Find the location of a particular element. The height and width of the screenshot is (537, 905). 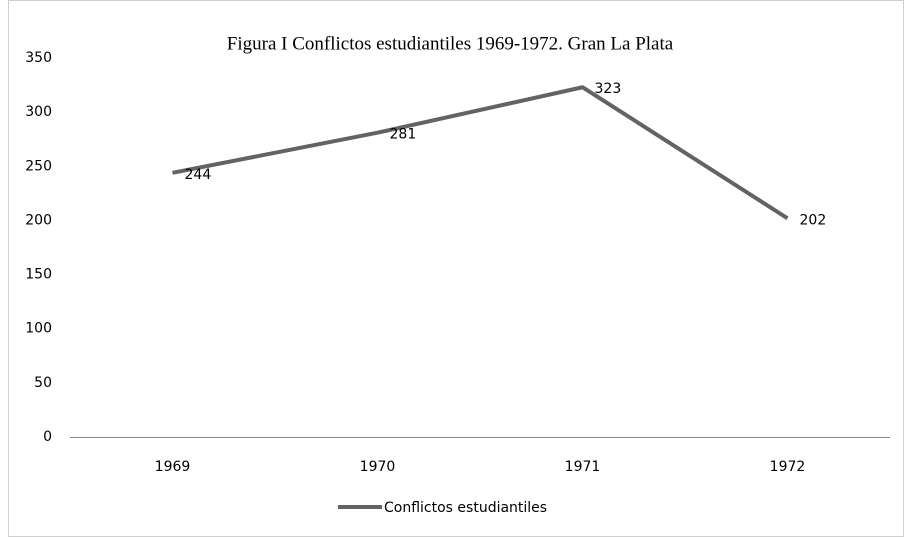

data-label: 202 is located at coordinates (813, 220).